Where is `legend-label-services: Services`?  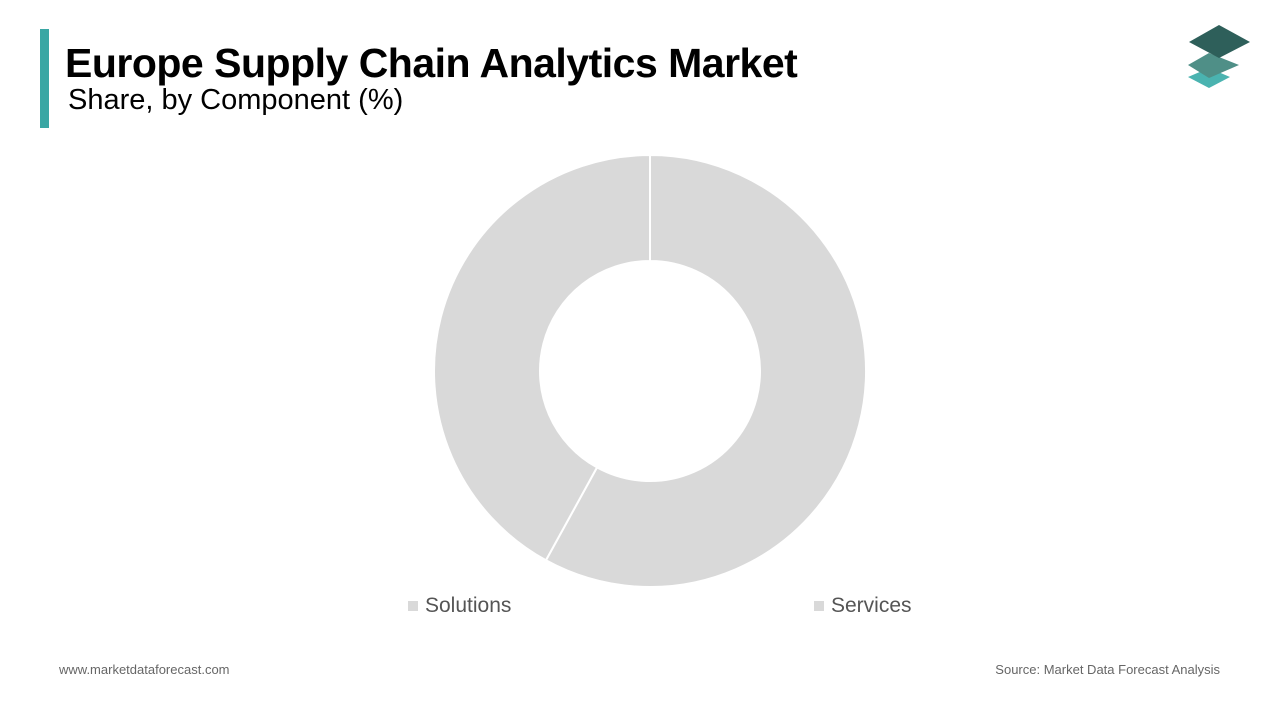
legend-label-services: Services is located at coordinates (871, 605).